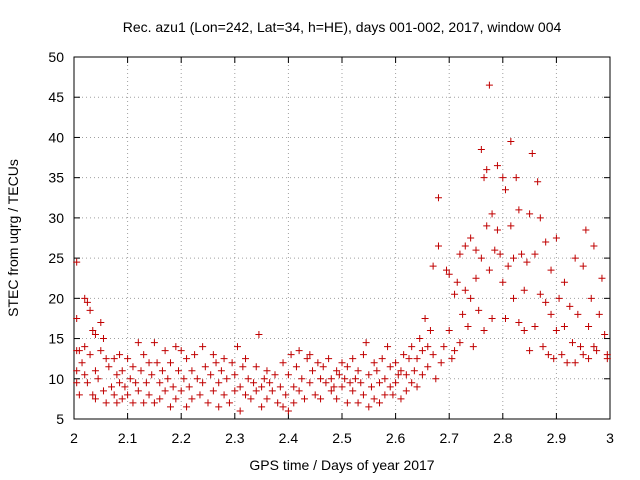  What do you see at coordinates (181, 438) in the screenshot?
I see `x-tick-label: 2.2` at bounding box center [181, 438].